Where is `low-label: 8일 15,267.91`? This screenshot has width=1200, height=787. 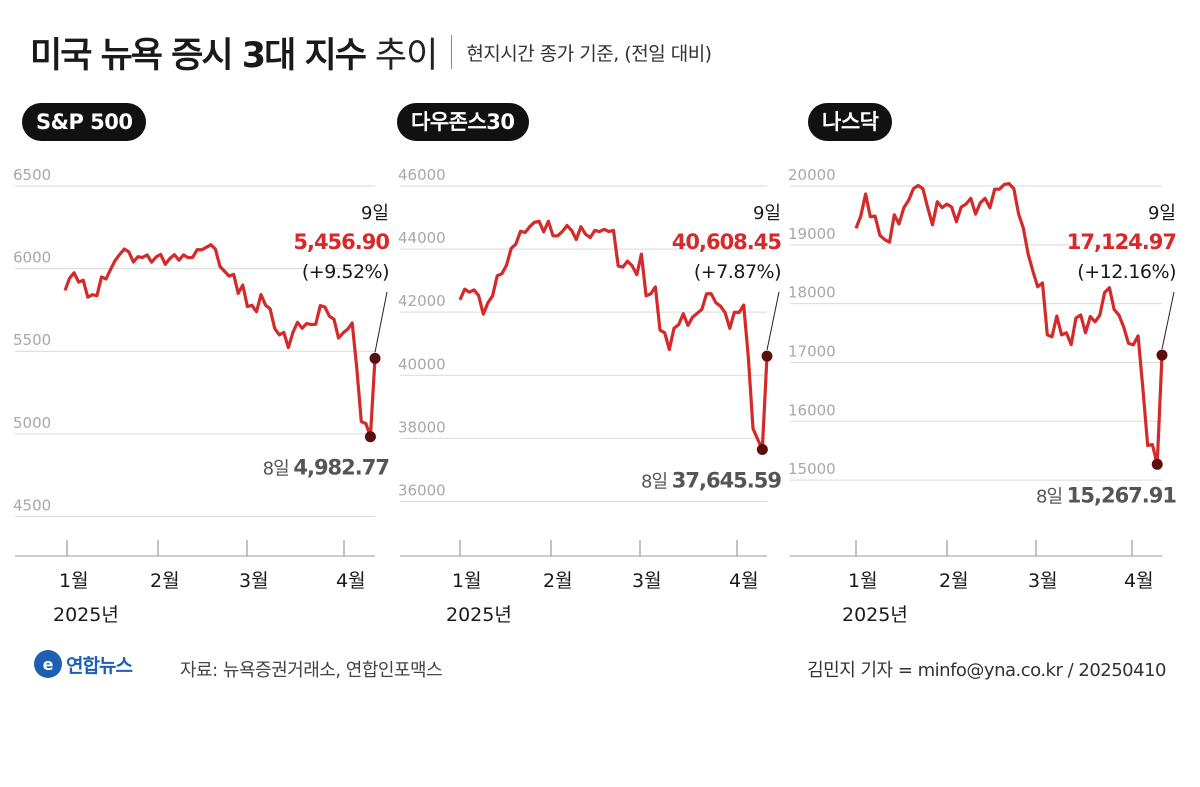 low-label: 8일 15,267.91 is located at coordinates (1106, 495).